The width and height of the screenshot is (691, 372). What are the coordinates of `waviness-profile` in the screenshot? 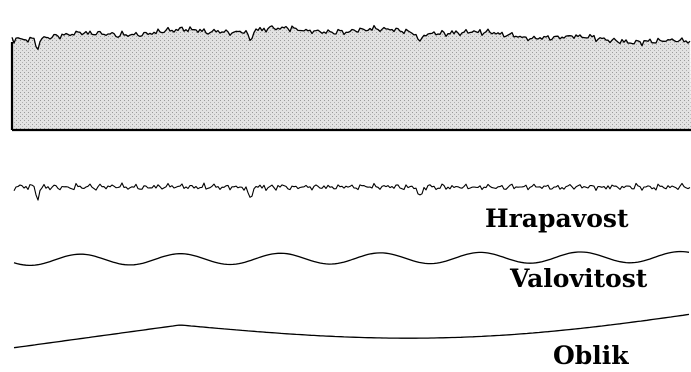 It's located at (351, 258).